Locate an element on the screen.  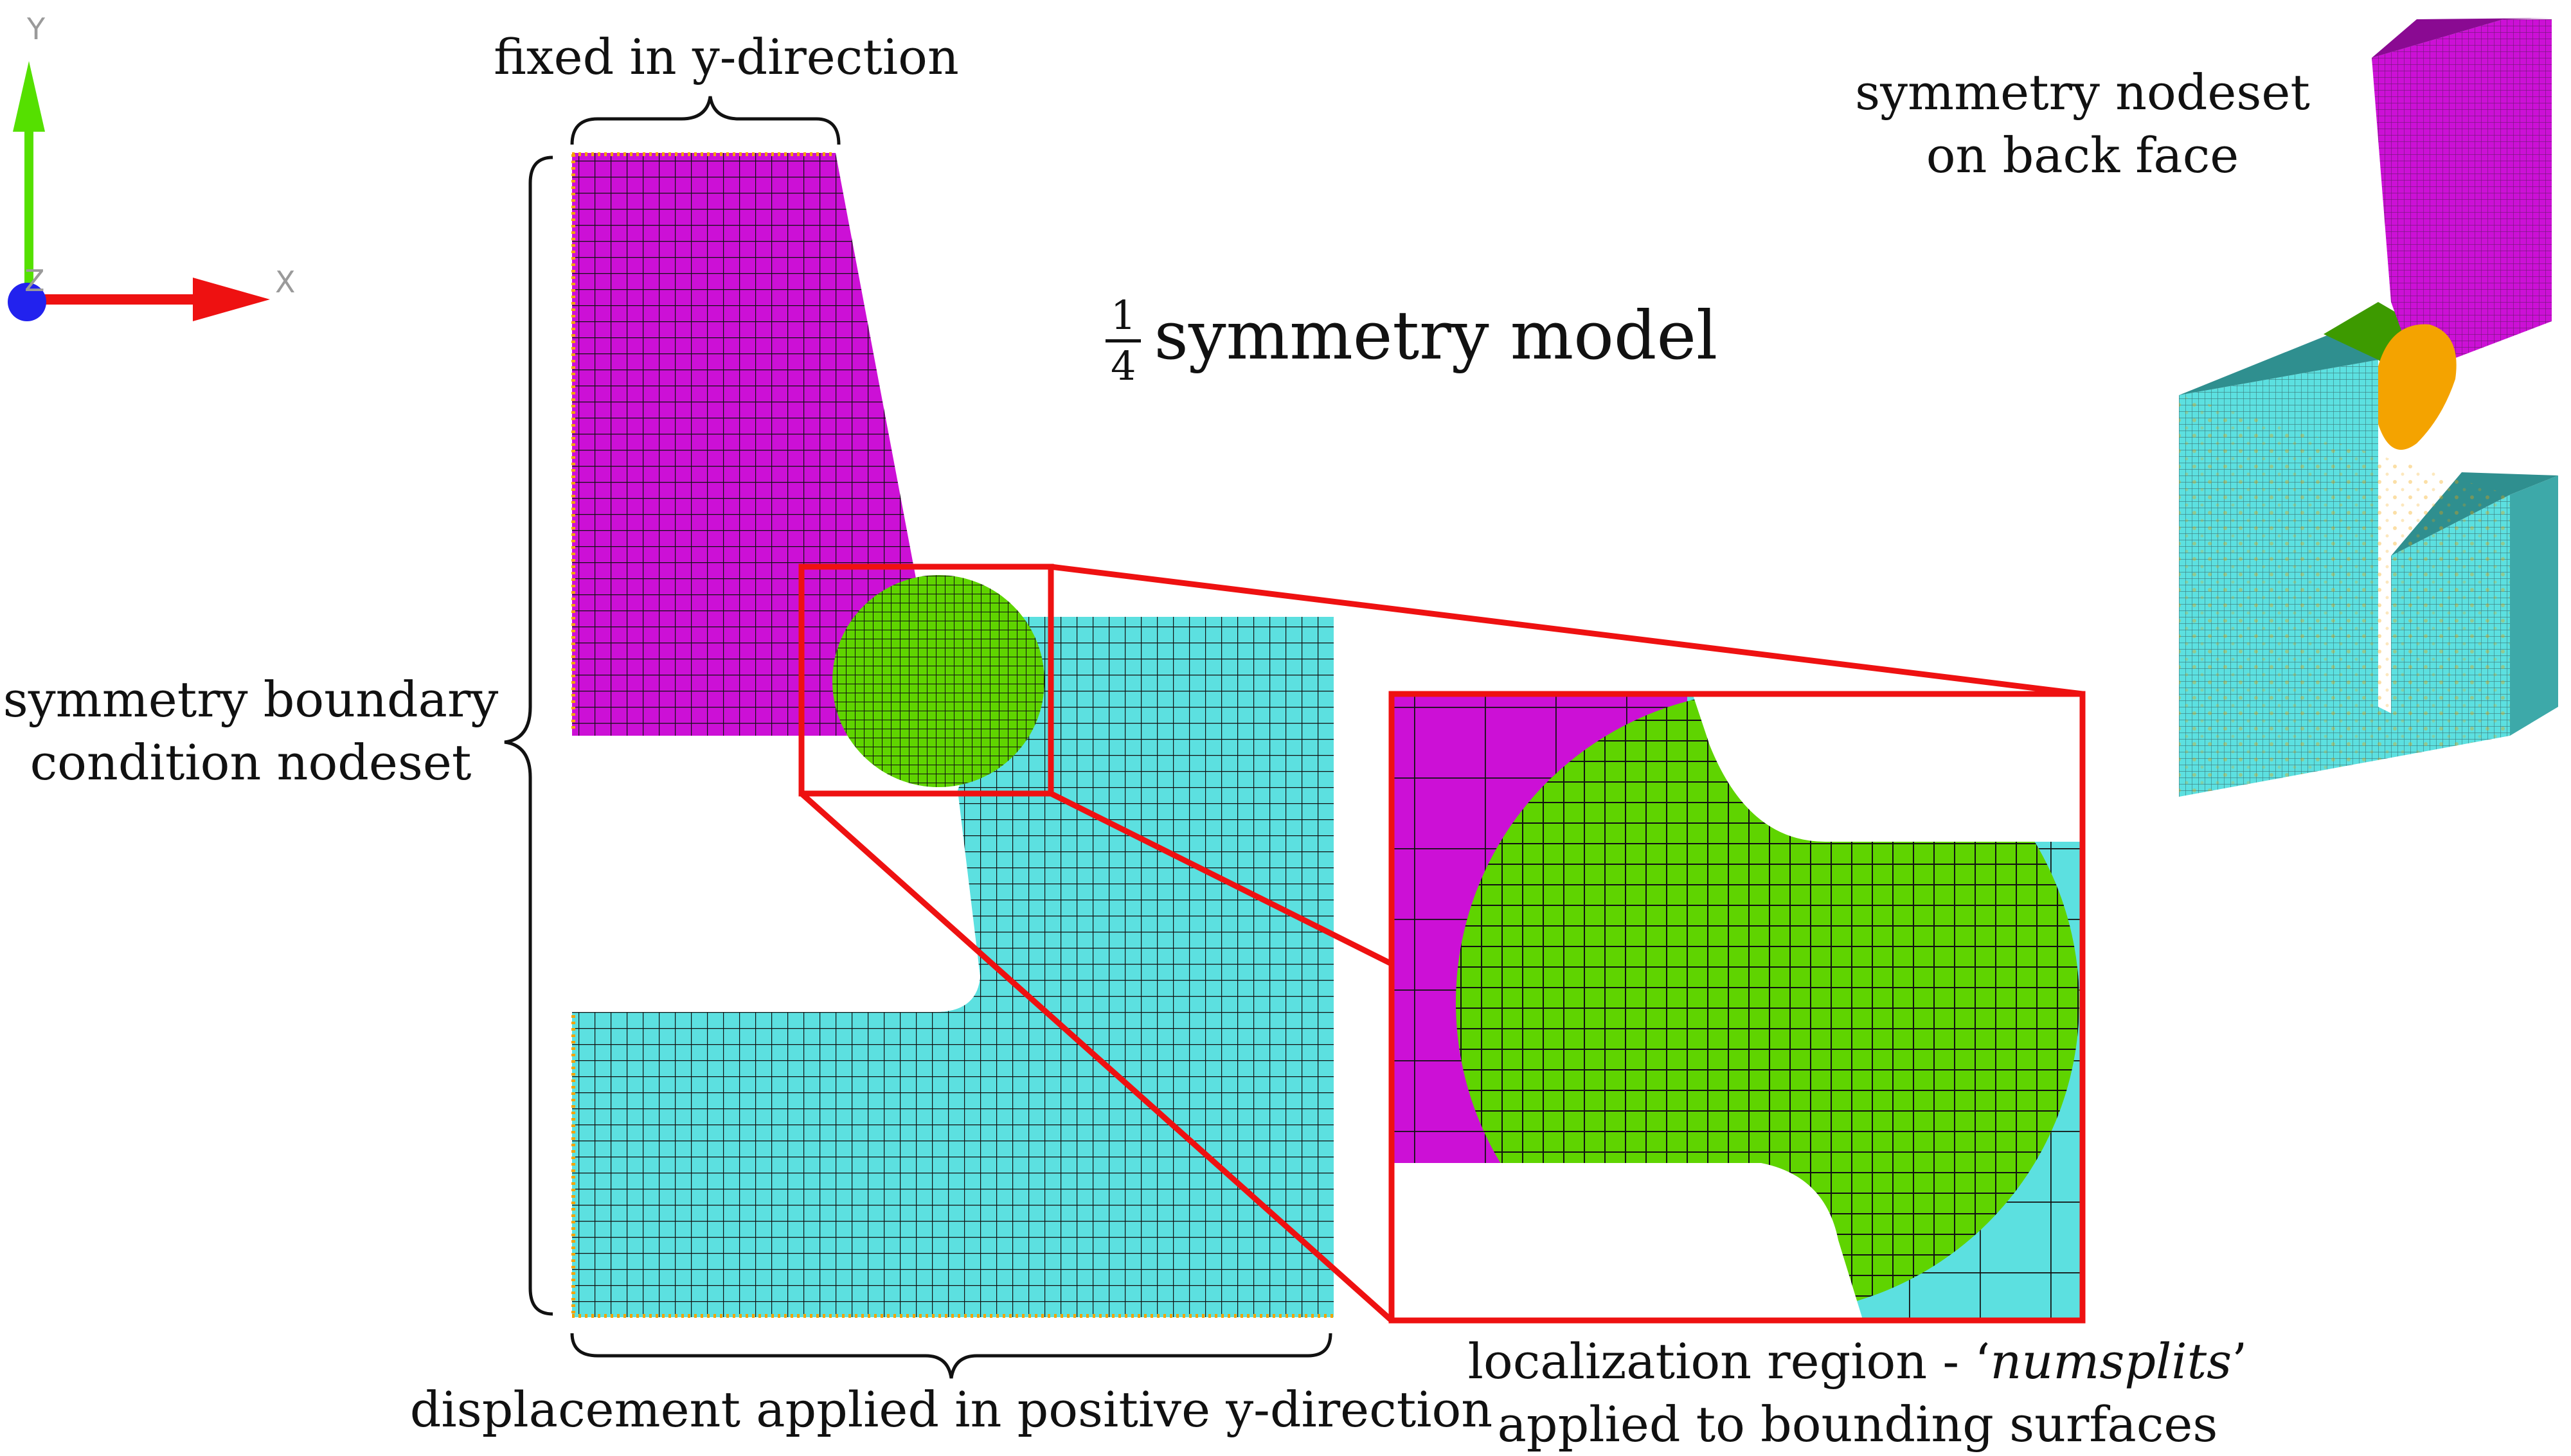
title-fraction: 1 4 is located at coordinates (1124, 342).